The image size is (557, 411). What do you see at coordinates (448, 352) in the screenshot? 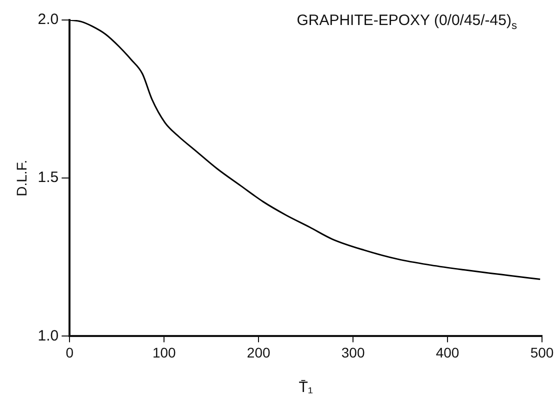
I see `x-tick-label: 400` at bounding box center [448, 352].